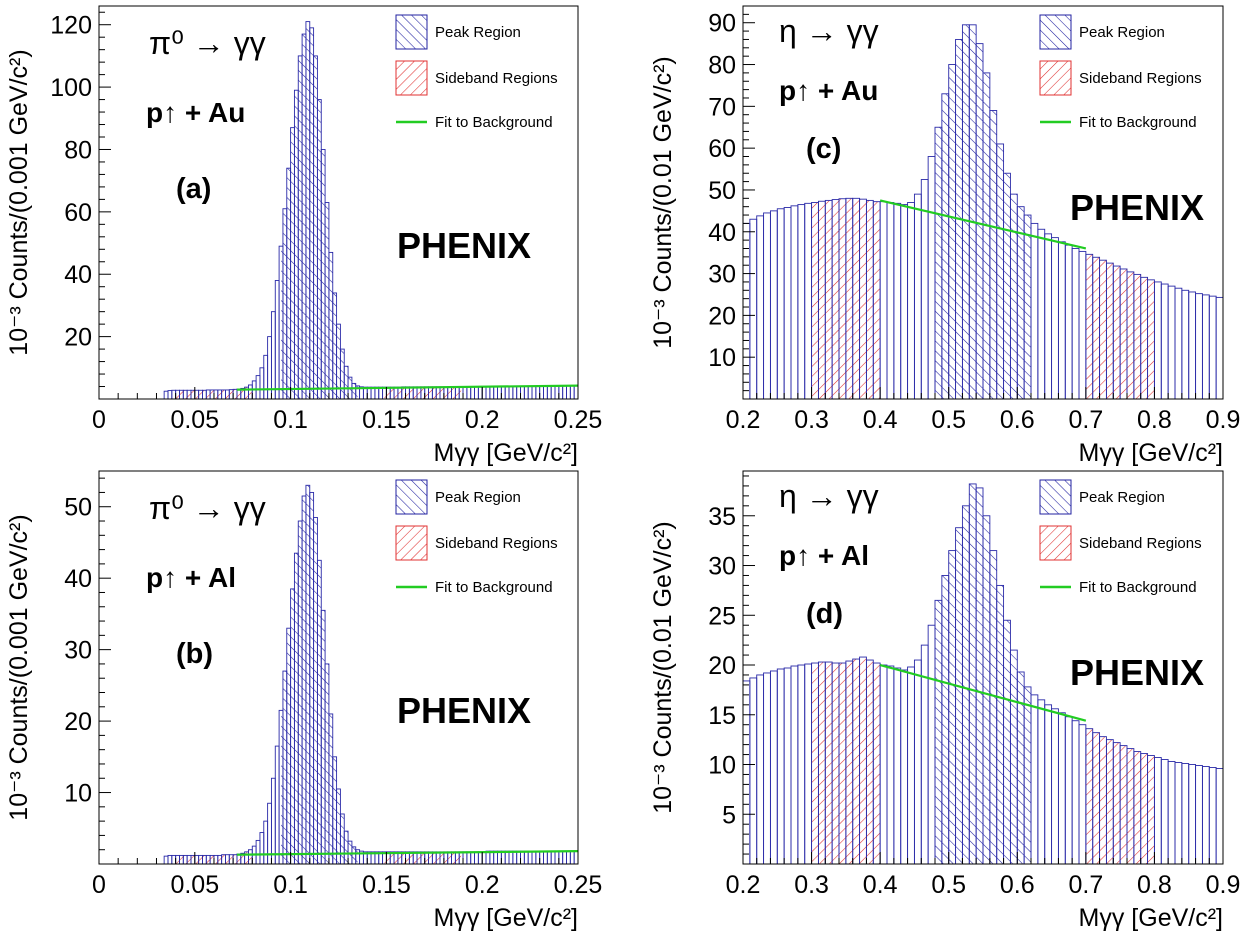 The width and height of the screenshot is (1255, 937). What do you see at coordinates (663, 667) in the screenshot?
I see `y-axis-title: 10⁻³ Counts/(0.01 GeV/c²)` at bounding box center [663, 667].